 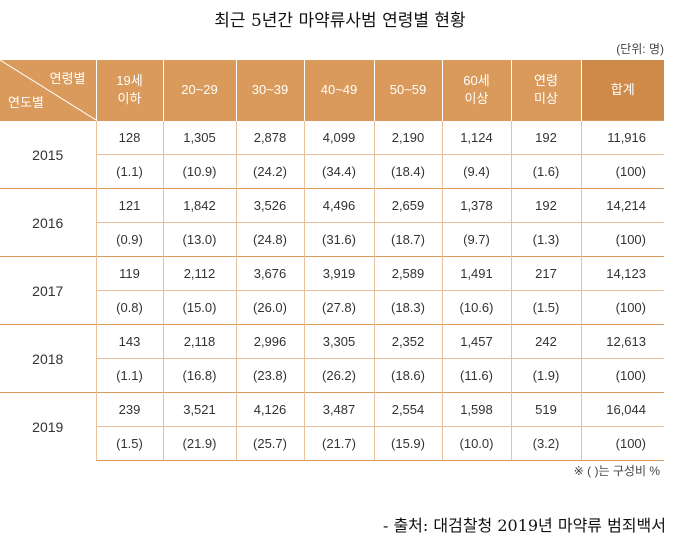 What do you see at coordinates (129, 409) in the screenshot?
I see `count-cell: 239` at bounding box center [129, 409].